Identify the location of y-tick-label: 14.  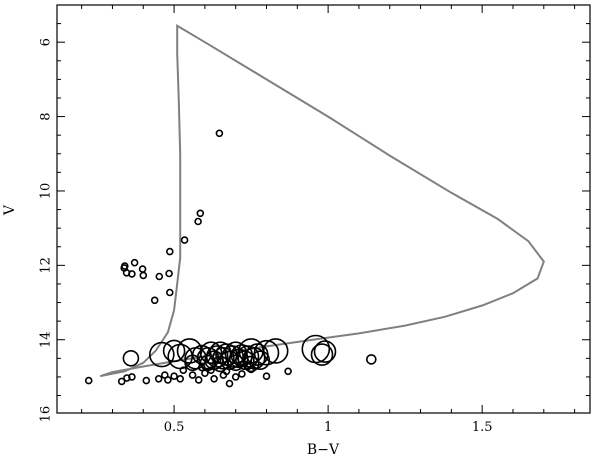
(46, 339).